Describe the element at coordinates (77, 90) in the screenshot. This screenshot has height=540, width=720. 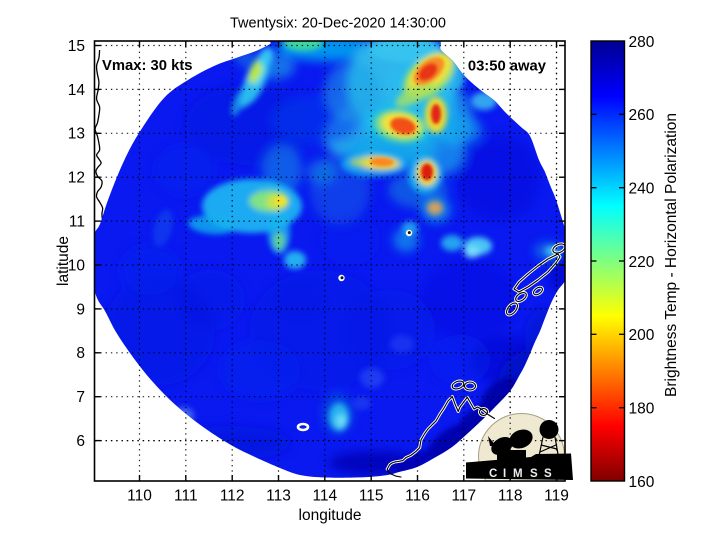
I see `svg-text: 14` at that location.